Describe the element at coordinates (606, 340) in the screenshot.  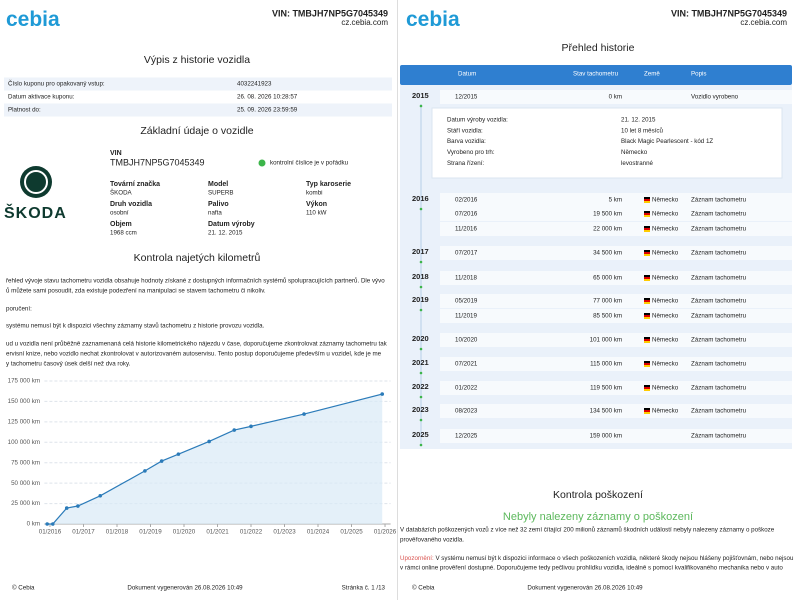
I see `entry-km: 101 000 km` at that location.